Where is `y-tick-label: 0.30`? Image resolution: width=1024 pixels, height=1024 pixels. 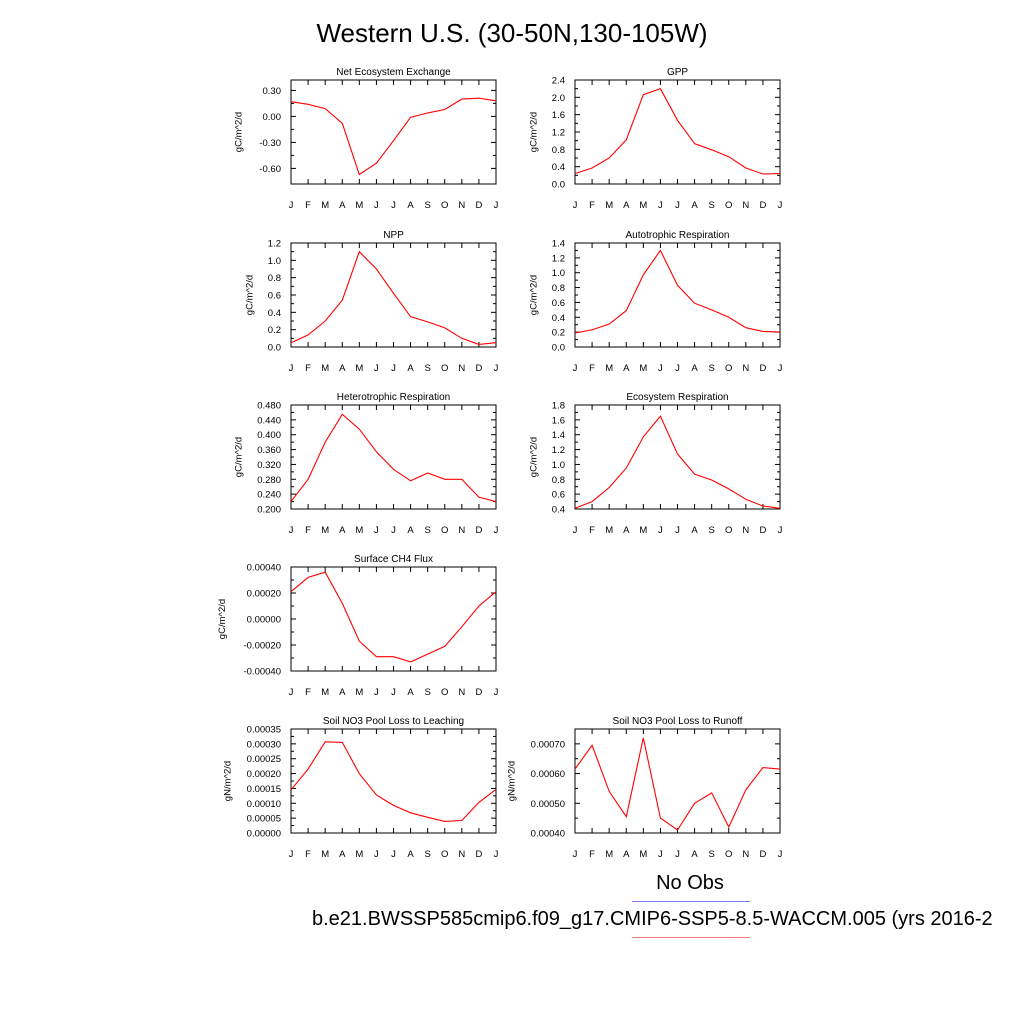
y-tick-label: 0.30 is located at coordinates (272, 91).